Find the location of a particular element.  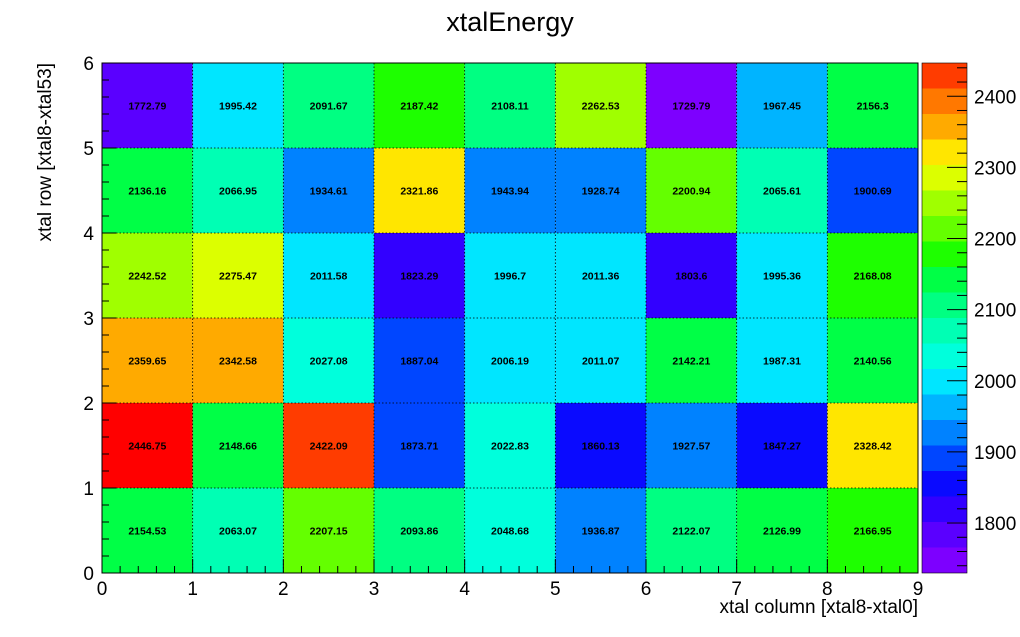

x-tick-label: 4 is located at coordinates (464, 589).